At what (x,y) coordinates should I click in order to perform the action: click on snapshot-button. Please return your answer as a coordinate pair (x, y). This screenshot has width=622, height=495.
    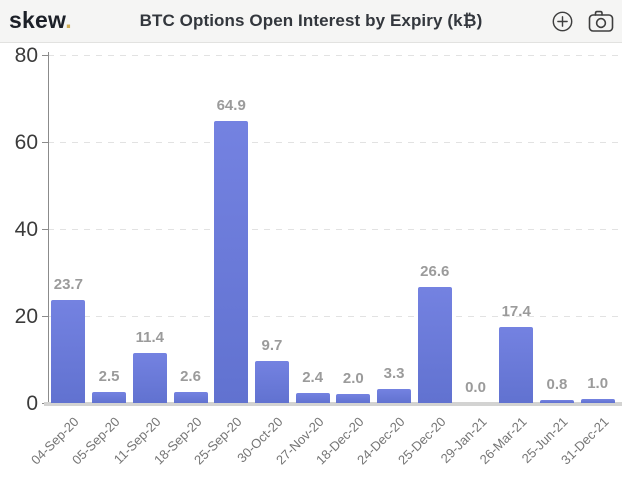
    Looking at the image, I should click on (601, 22).